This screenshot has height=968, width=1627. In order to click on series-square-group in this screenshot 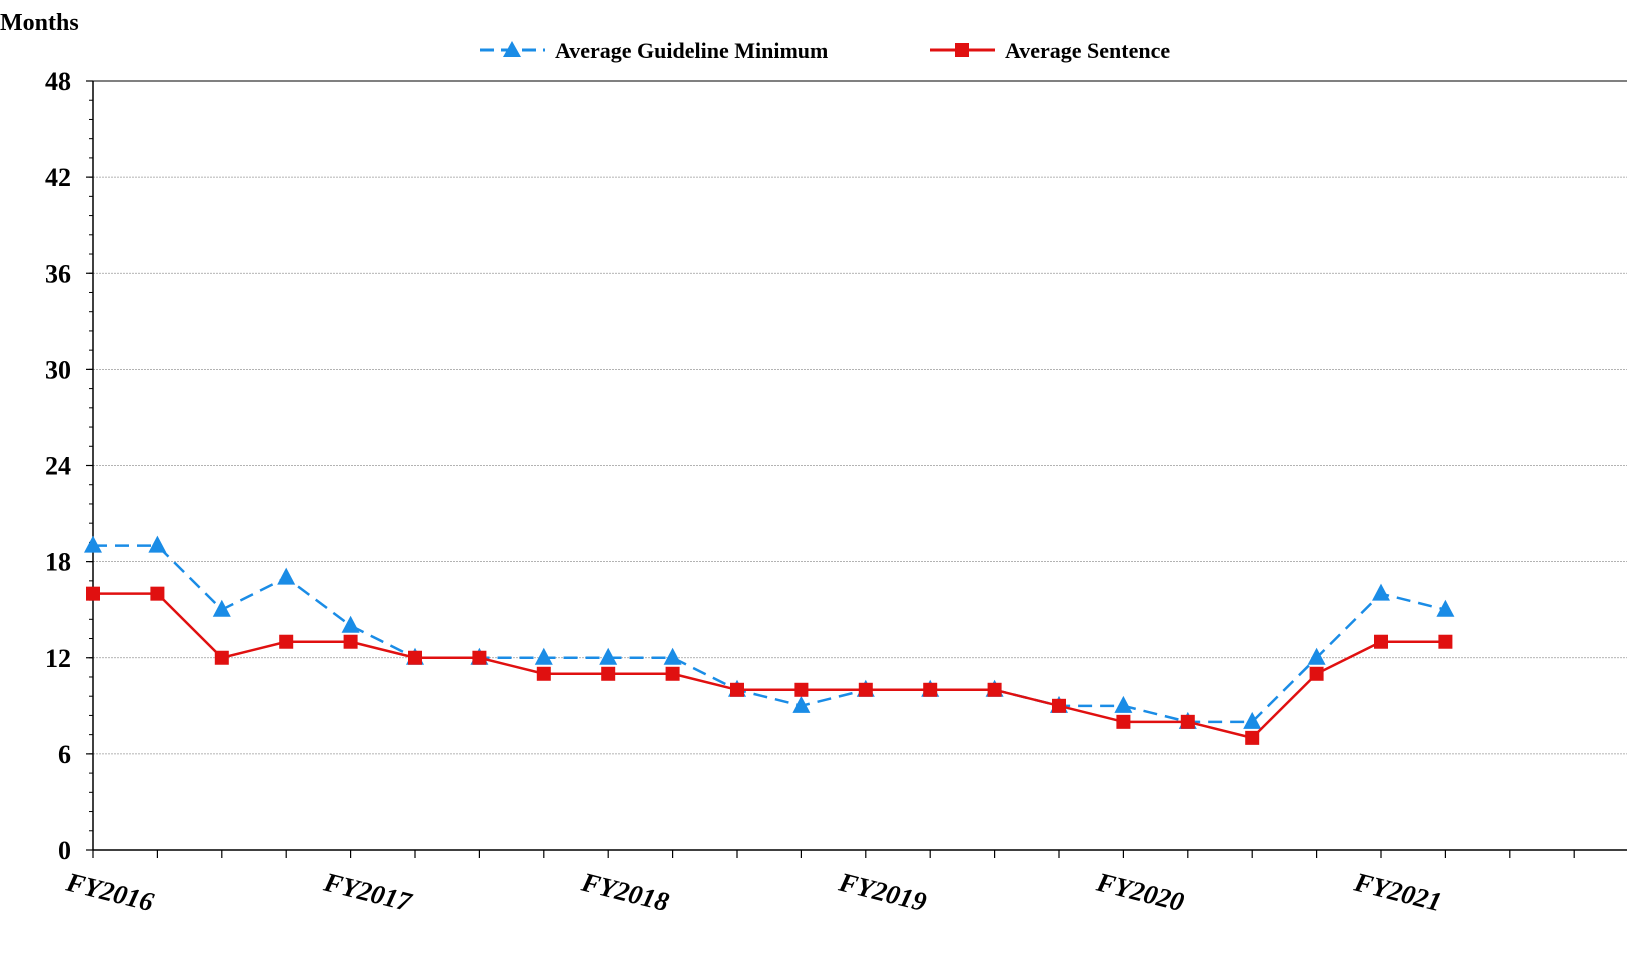, I will do `click(769, 665)`.